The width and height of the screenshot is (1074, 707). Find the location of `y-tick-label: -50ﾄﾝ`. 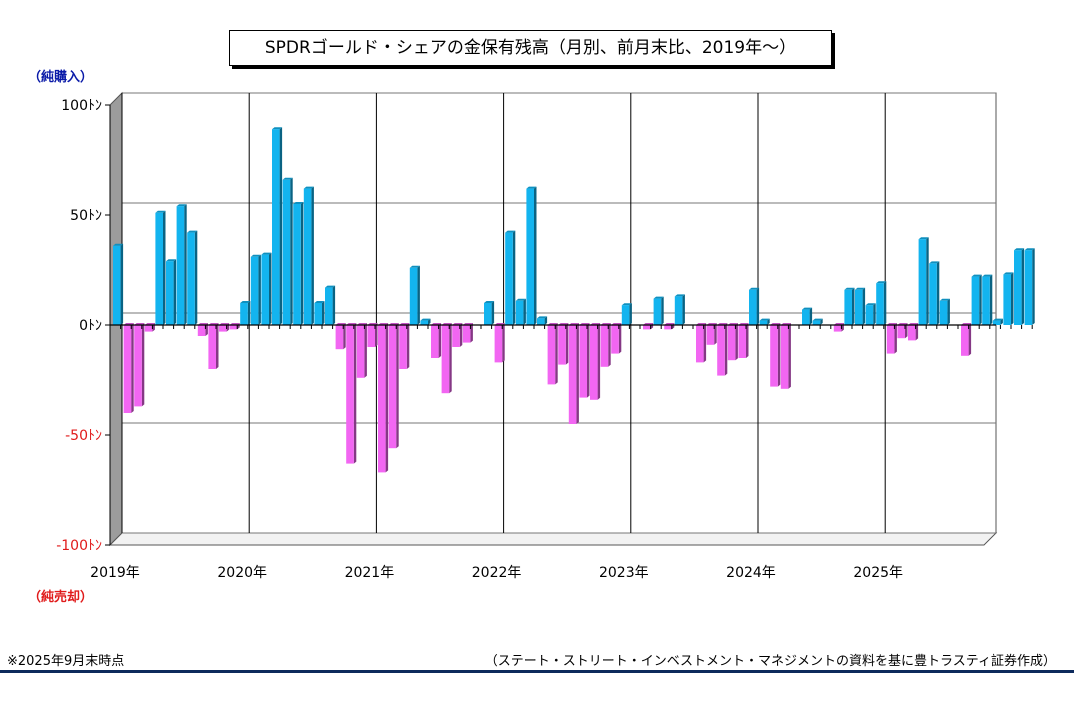

y-tick-label: -50ﾄﾝ is located at coordinates (83, 436).